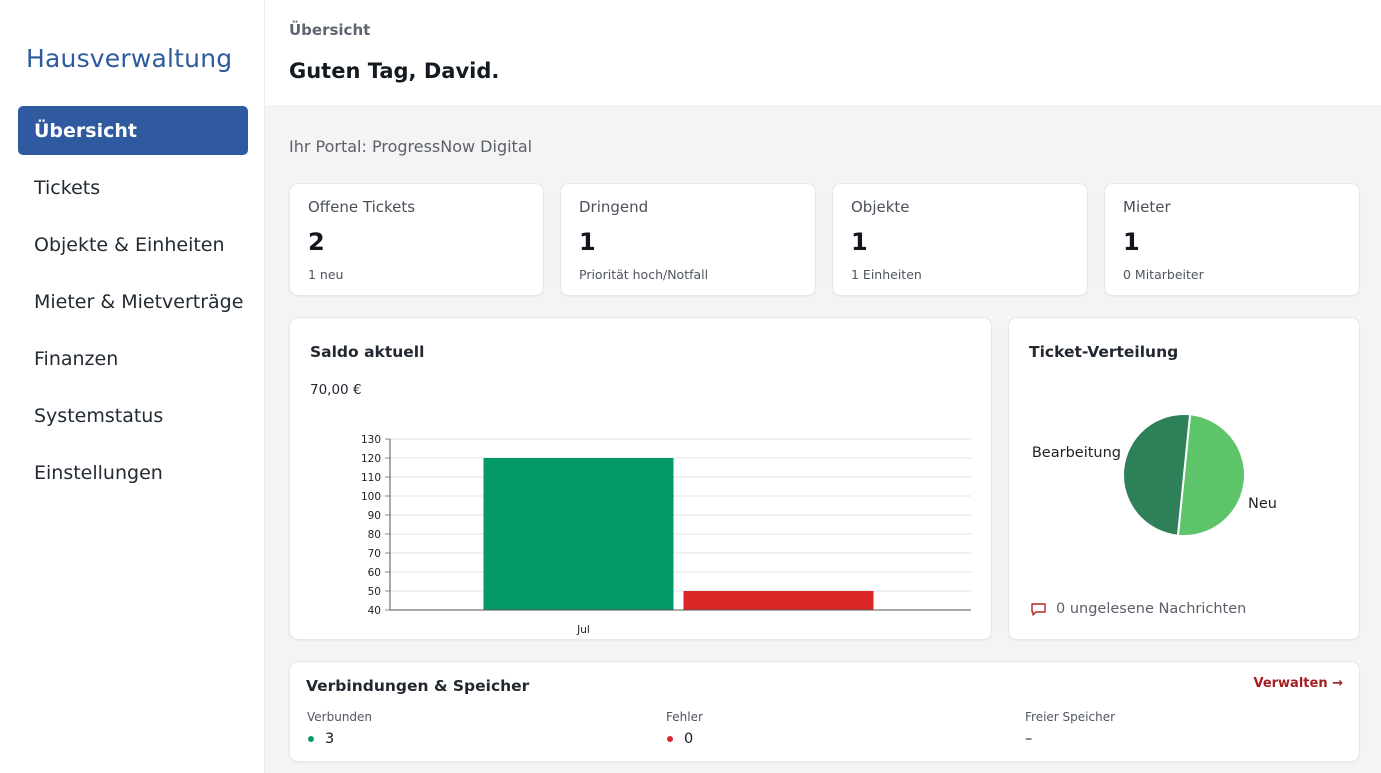 This screenshot has width=1381, height=773. I want to click on stat-label: Objekte, so click(880, 207).